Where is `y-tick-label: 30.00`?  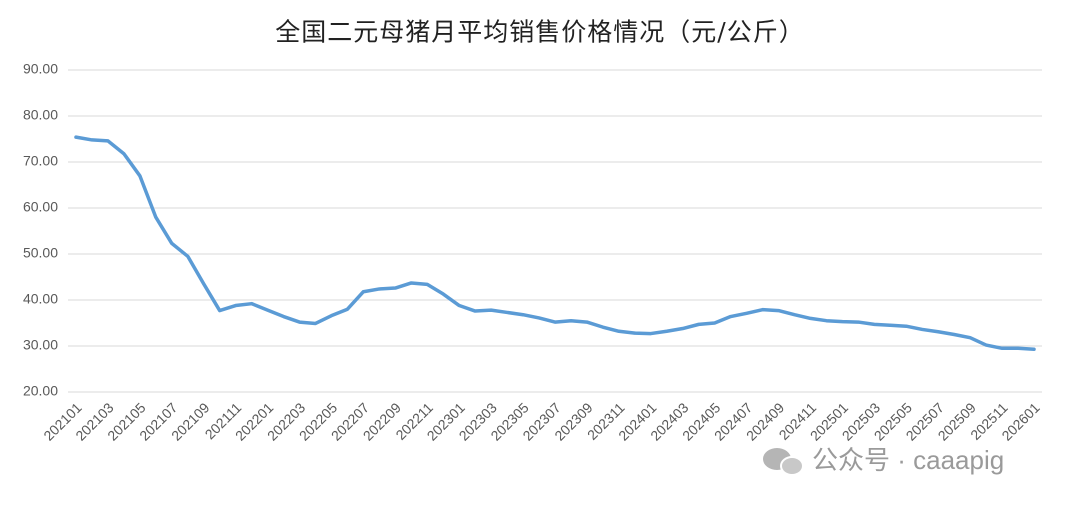
y-tick-label: 30.00 is located at coordinates (40, 345).